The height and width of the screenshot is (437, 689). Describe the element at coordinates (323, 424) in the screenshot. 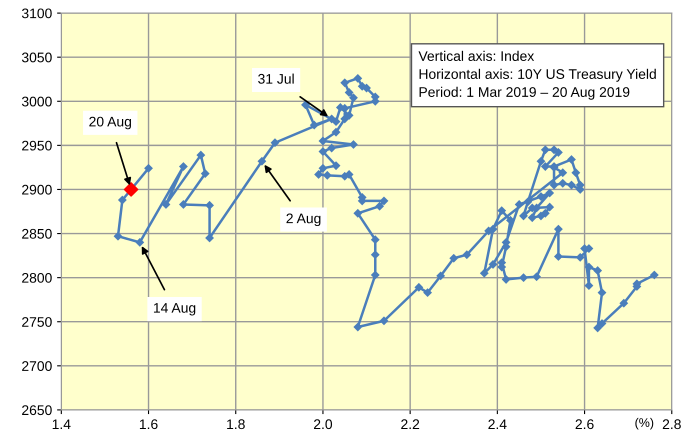

I see `x-tick-label: 2.0` at that location.